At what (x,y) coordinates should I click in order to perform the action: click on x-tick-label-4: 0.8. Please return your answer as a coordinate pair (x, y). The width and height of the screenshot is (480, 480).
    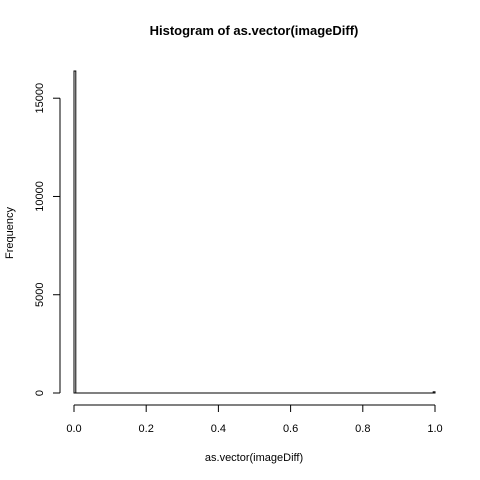
    Looking at the image, I should click on (362, 429).